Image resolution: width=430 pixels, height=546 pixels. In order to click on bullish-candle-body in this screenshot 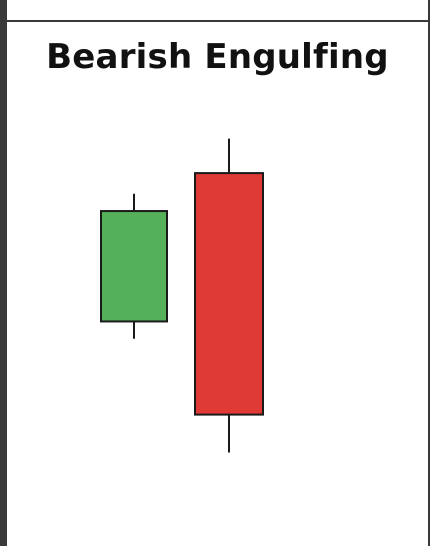, I will do `click(134, 266)`.